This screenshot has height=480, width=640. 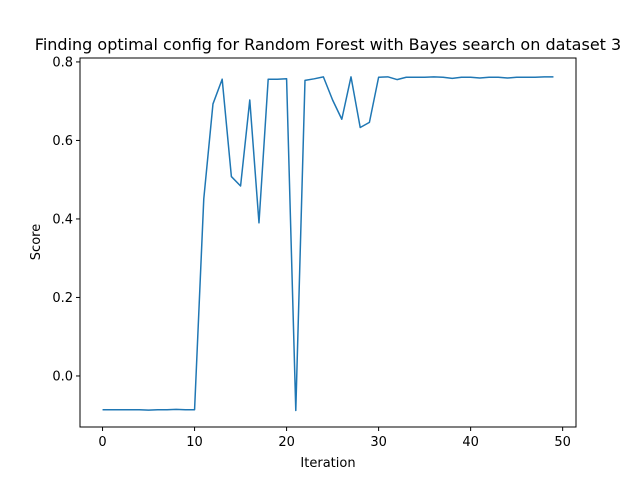 I want to click on y-tick-label: 0.8, so click(x=62, y=62).